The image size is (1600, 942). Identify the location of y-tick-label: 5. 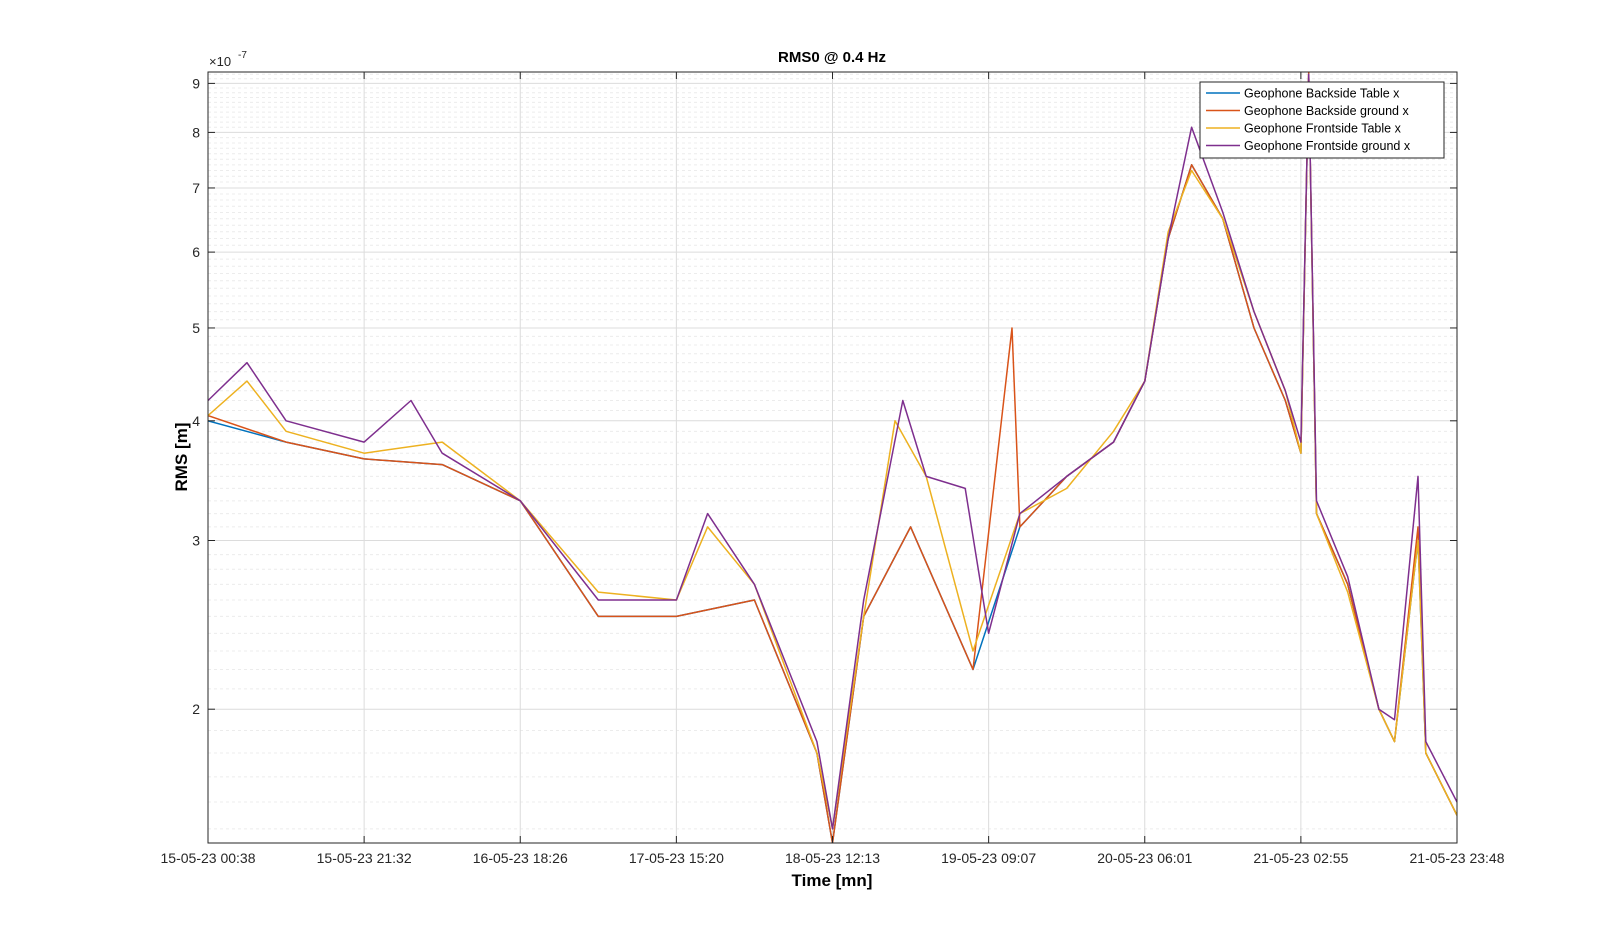
(196, 328).